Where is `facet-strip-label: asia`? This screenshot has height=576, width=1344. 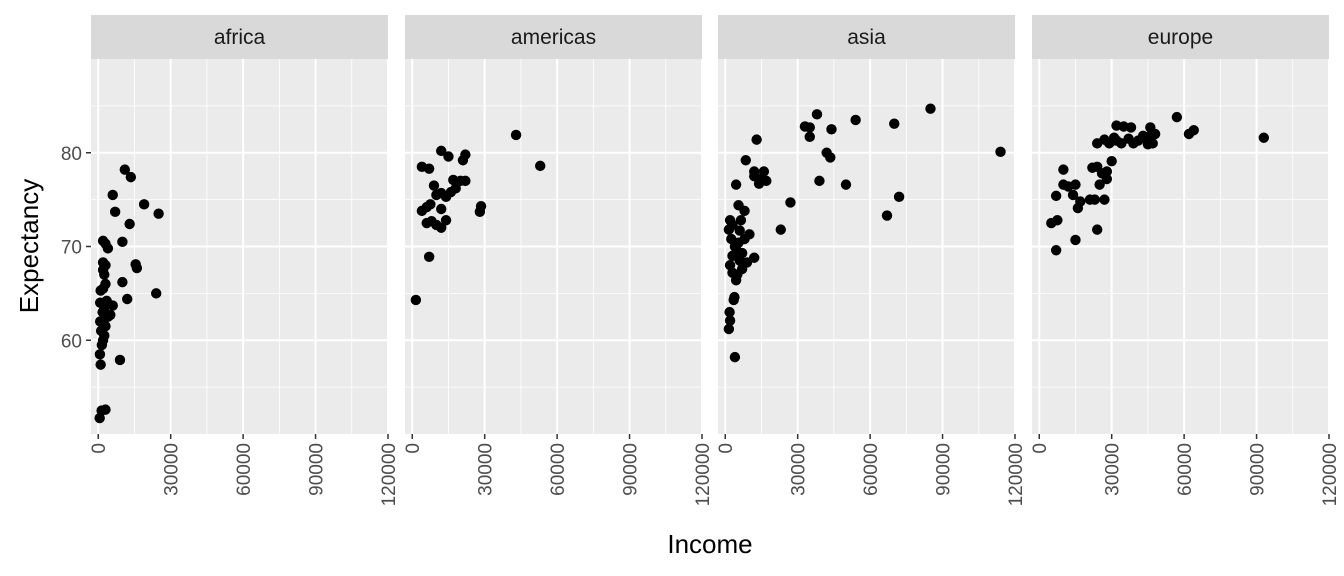 facet-strip-label: asia is located at coordinates (866, 37).